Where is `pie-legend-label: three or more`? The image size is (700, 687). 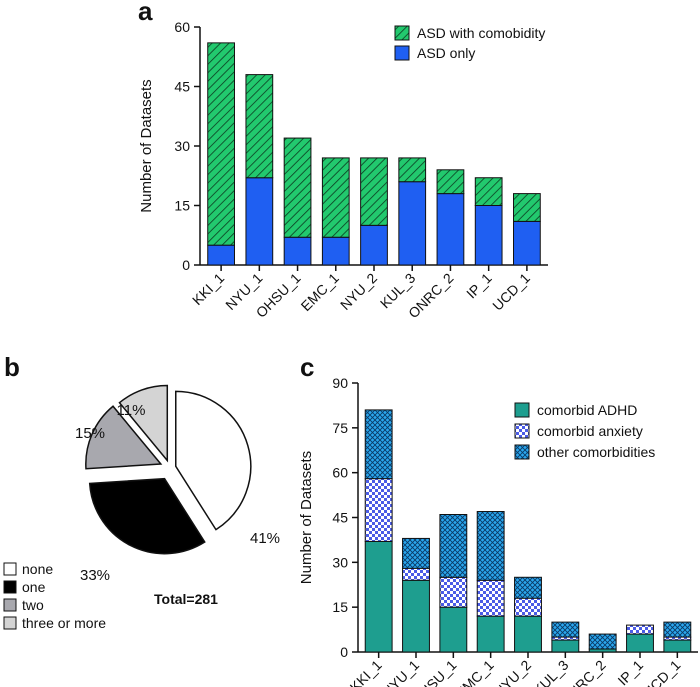 pie-legend-label: three or more is located at coordinates (64, 623).